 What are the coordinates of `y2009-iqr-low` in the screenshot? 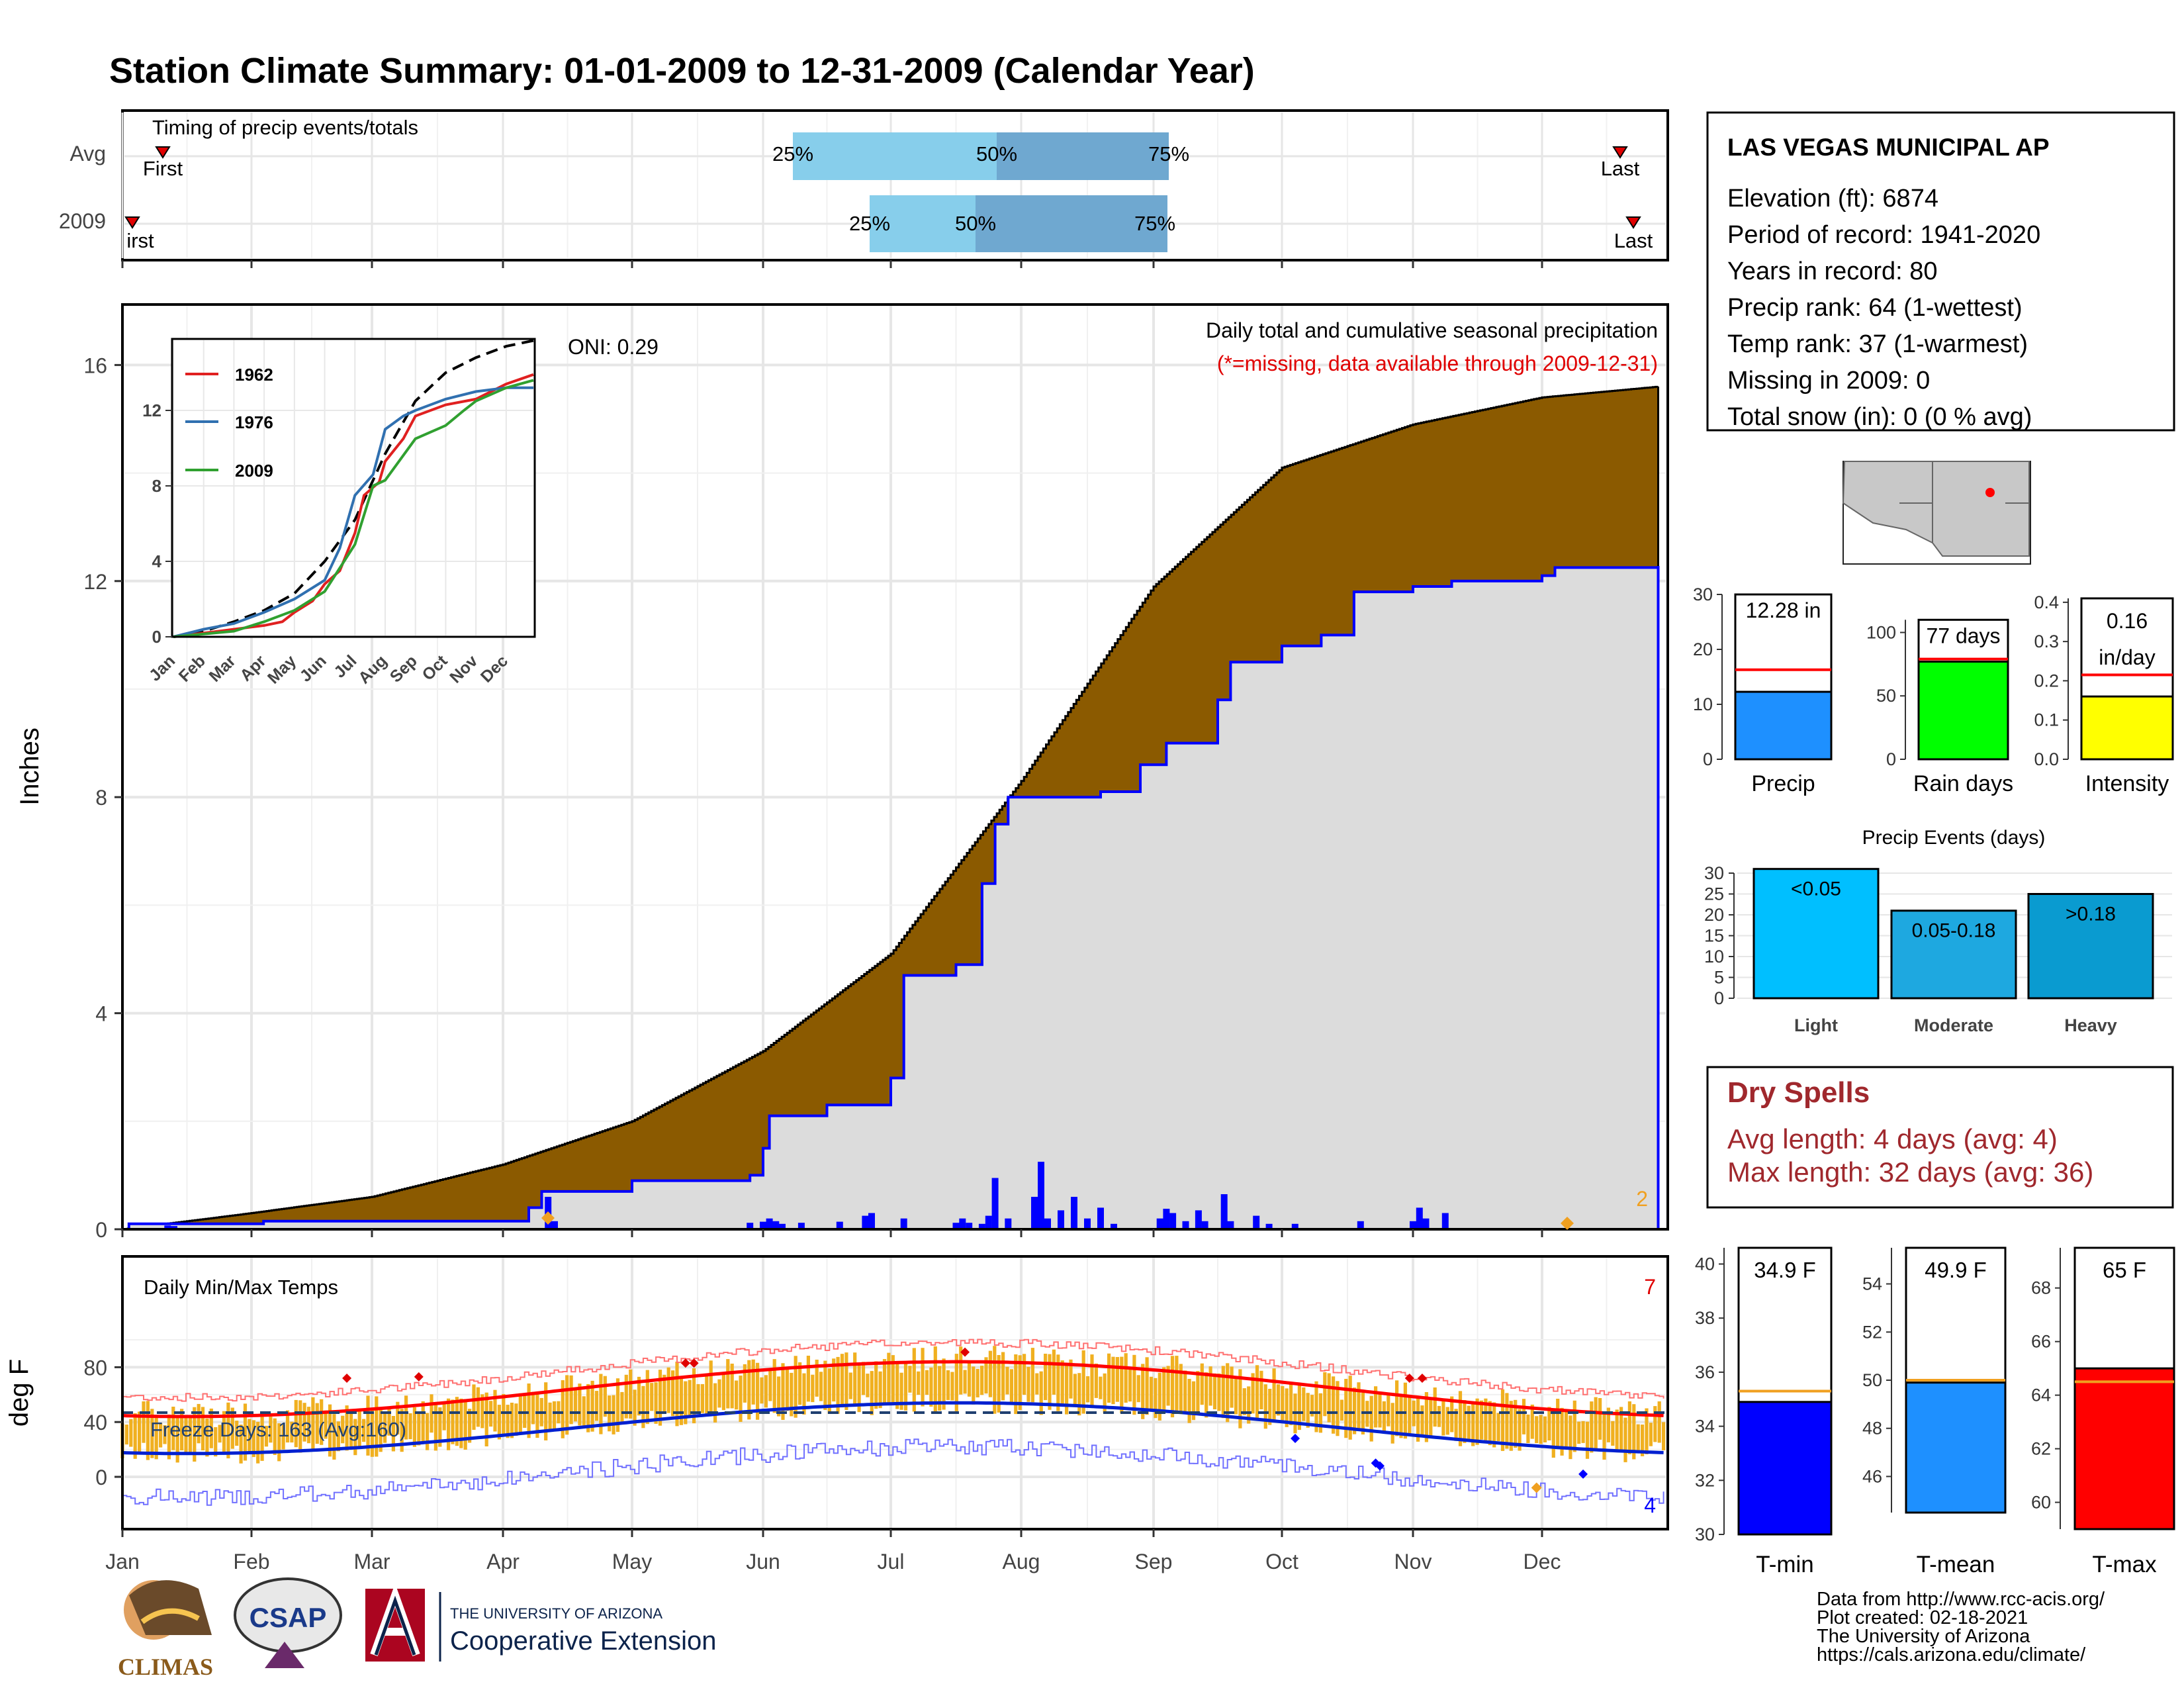 It's located at (923, 223).